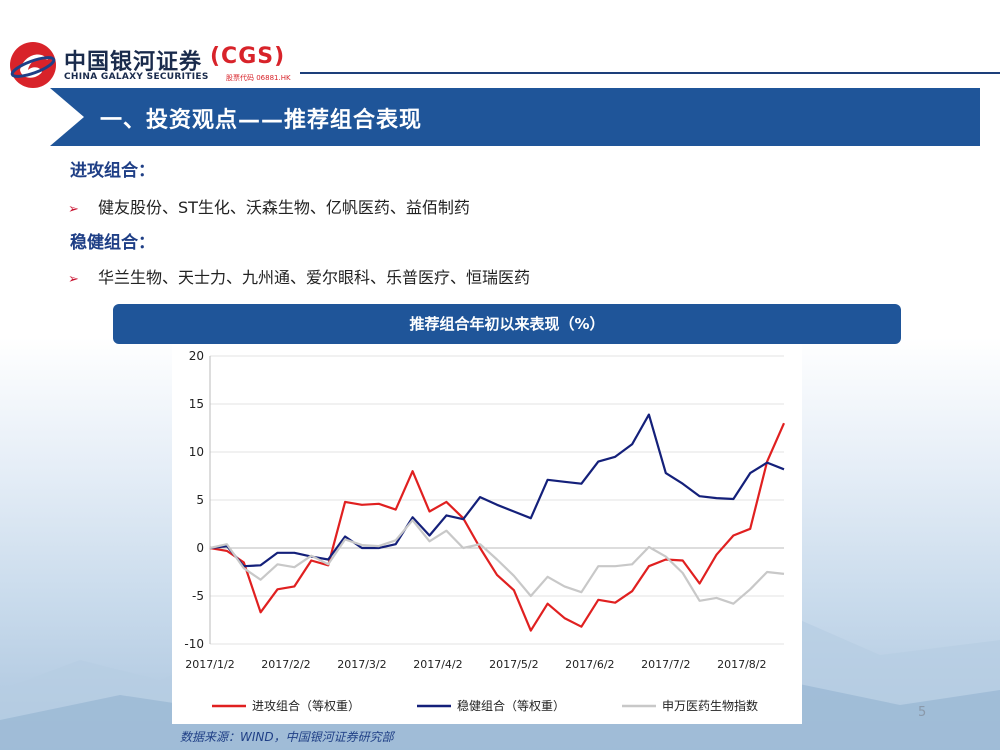 The image size is (1000, 750). What do you see at coordinates (248, 56) in the screenshot?
I see `brand-code: (CGS)` at bounding box center [248, 56].